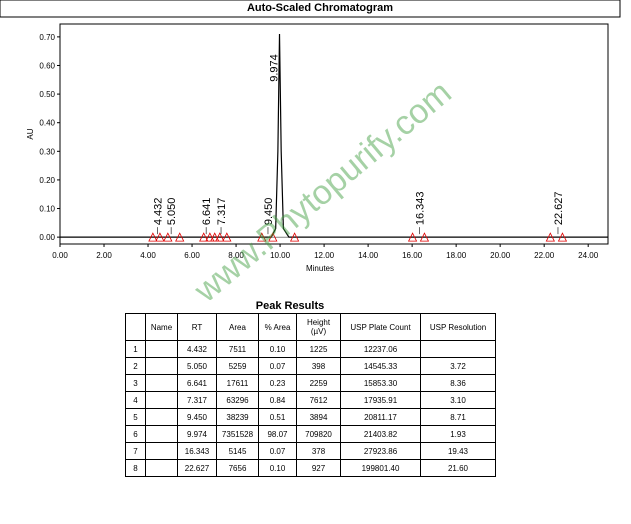 The height and width of the screenshot is (524, 631). Describe the element at coordinates (237, 400) in the screenshot. I see `table-cell: 63296` at that location.